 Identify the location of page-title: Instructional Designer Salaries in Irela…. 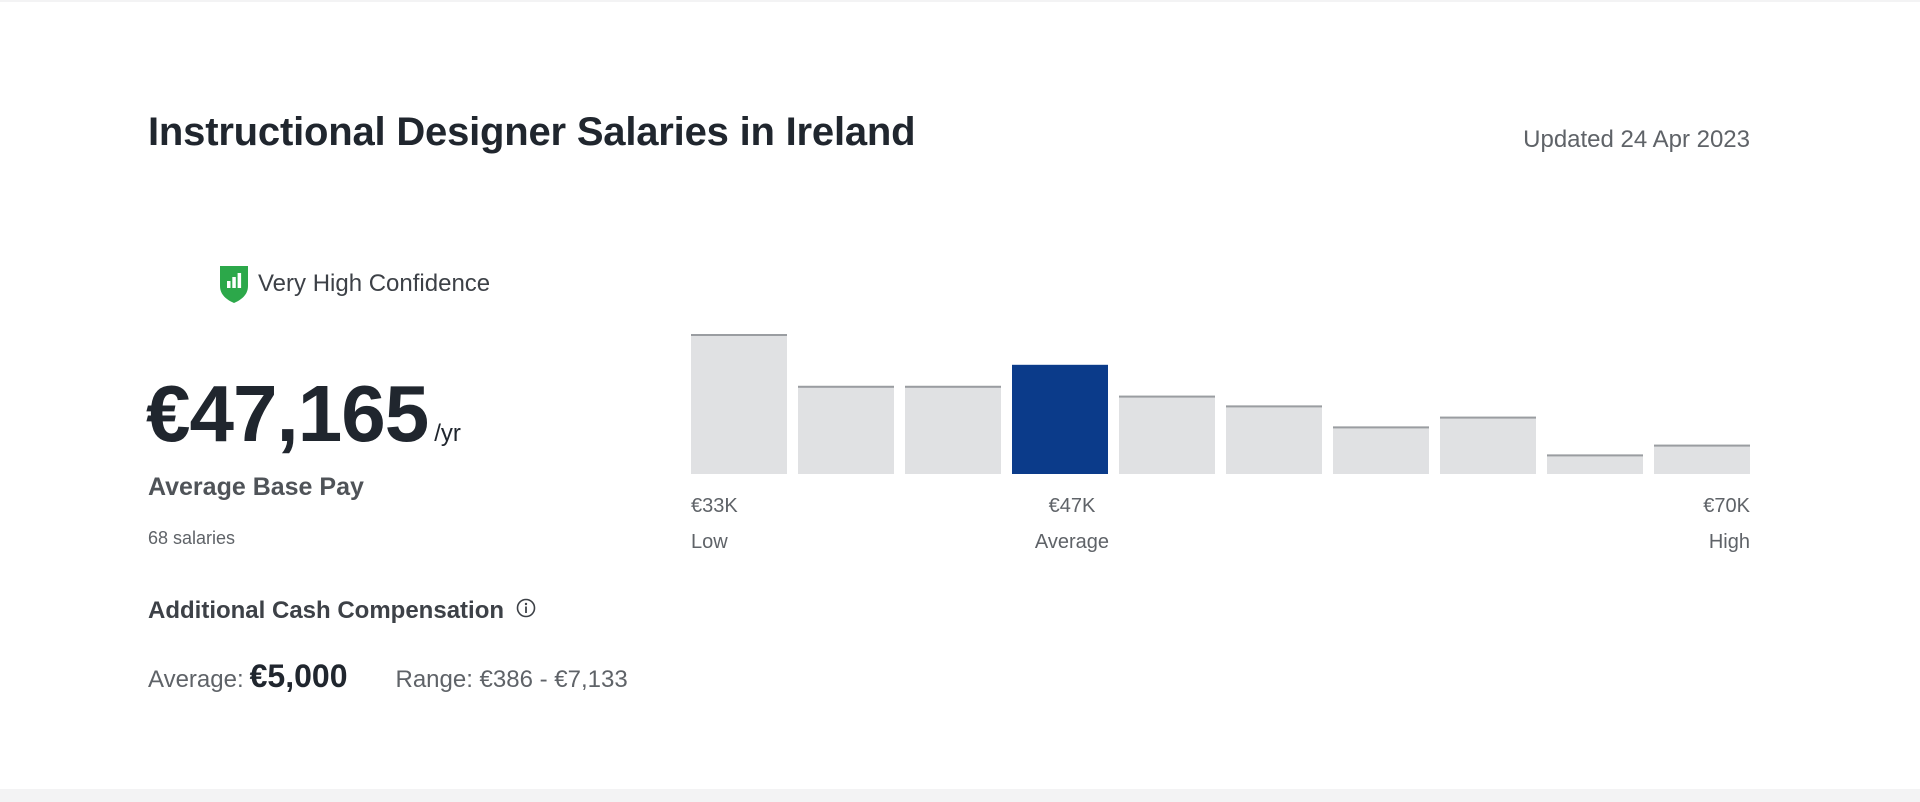
(532, 132).